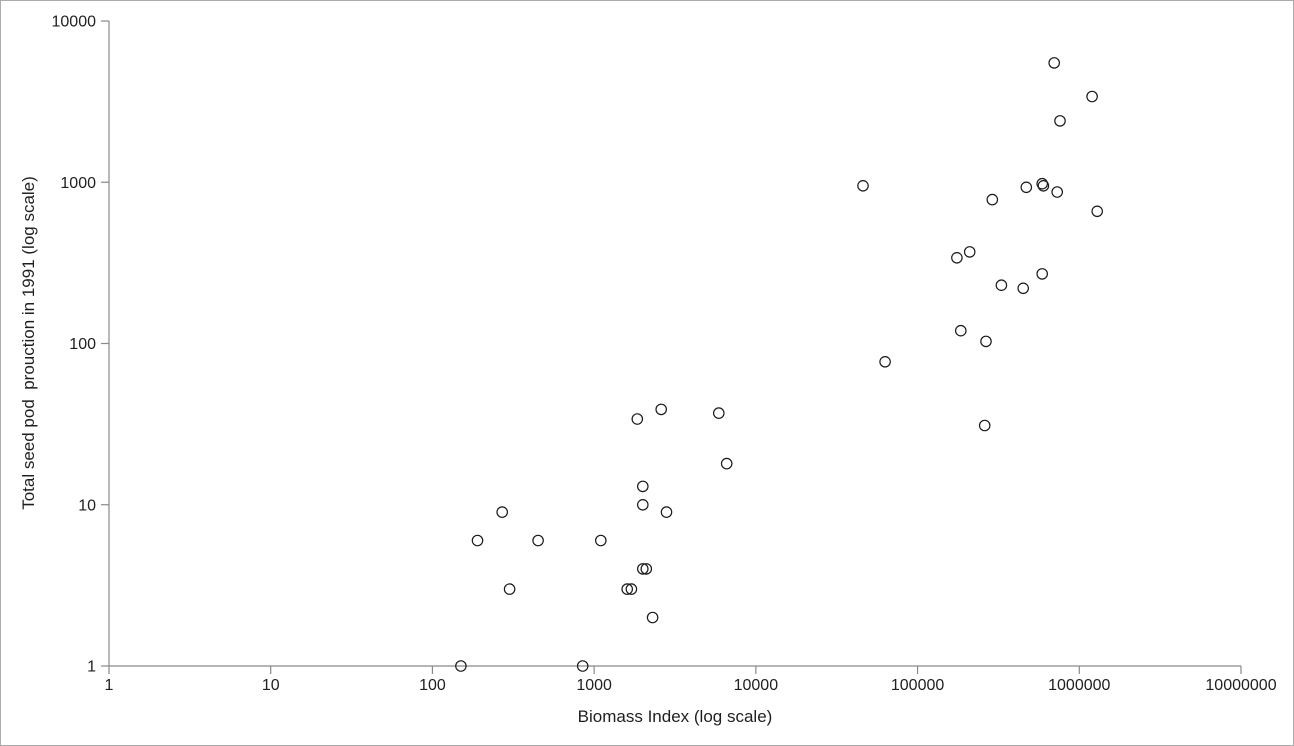  What do you see at coordinates (87, 505) in the screenshot?
I see `y-tick-label: 10` at bounding box center [87, 505].